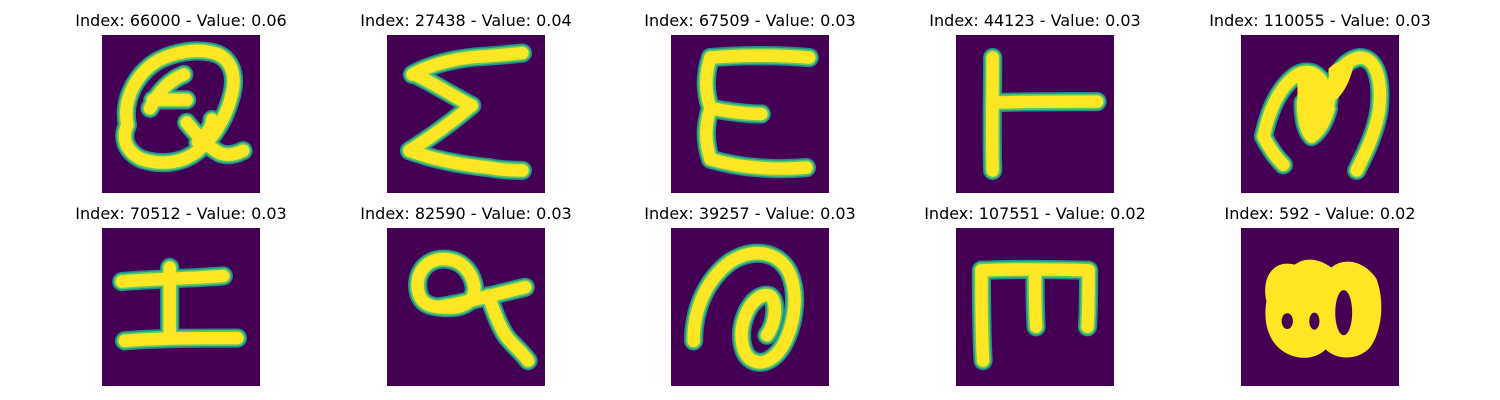 This screenshot has height=400, width=1500. Describe the element at coordinates (750, 213) in the screenshot. I see `panel-title: Index: 39257 - Value: 0.03` at that location.